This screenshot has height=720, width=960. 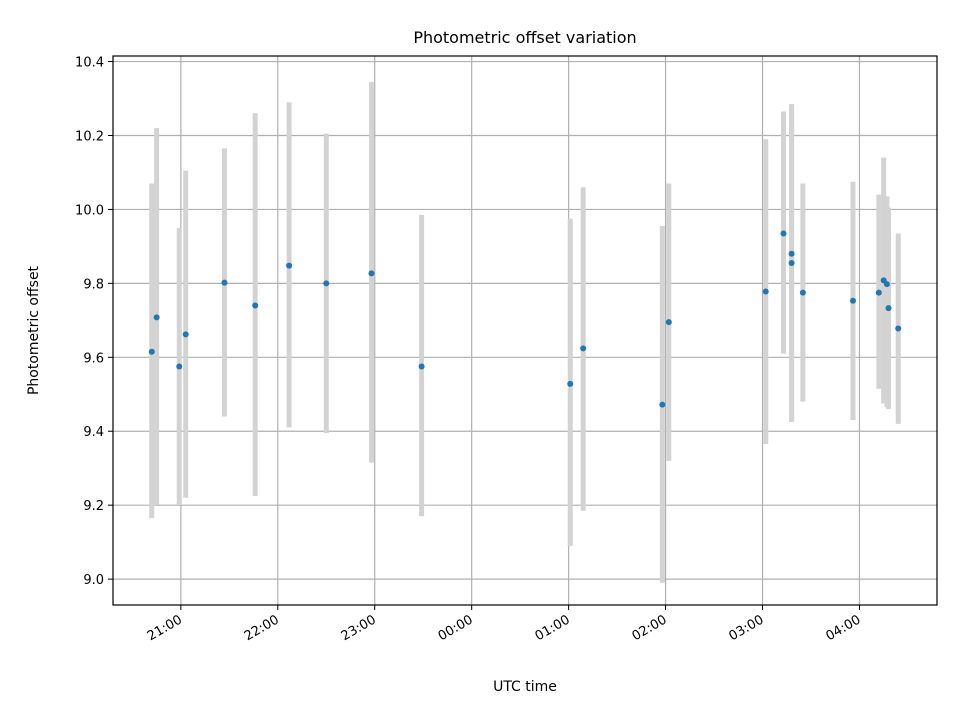 What do you see at coordinates (89, 63) in the screenshot?
I see `y-tick-label: 10.4` at bounding box center [89, 63].